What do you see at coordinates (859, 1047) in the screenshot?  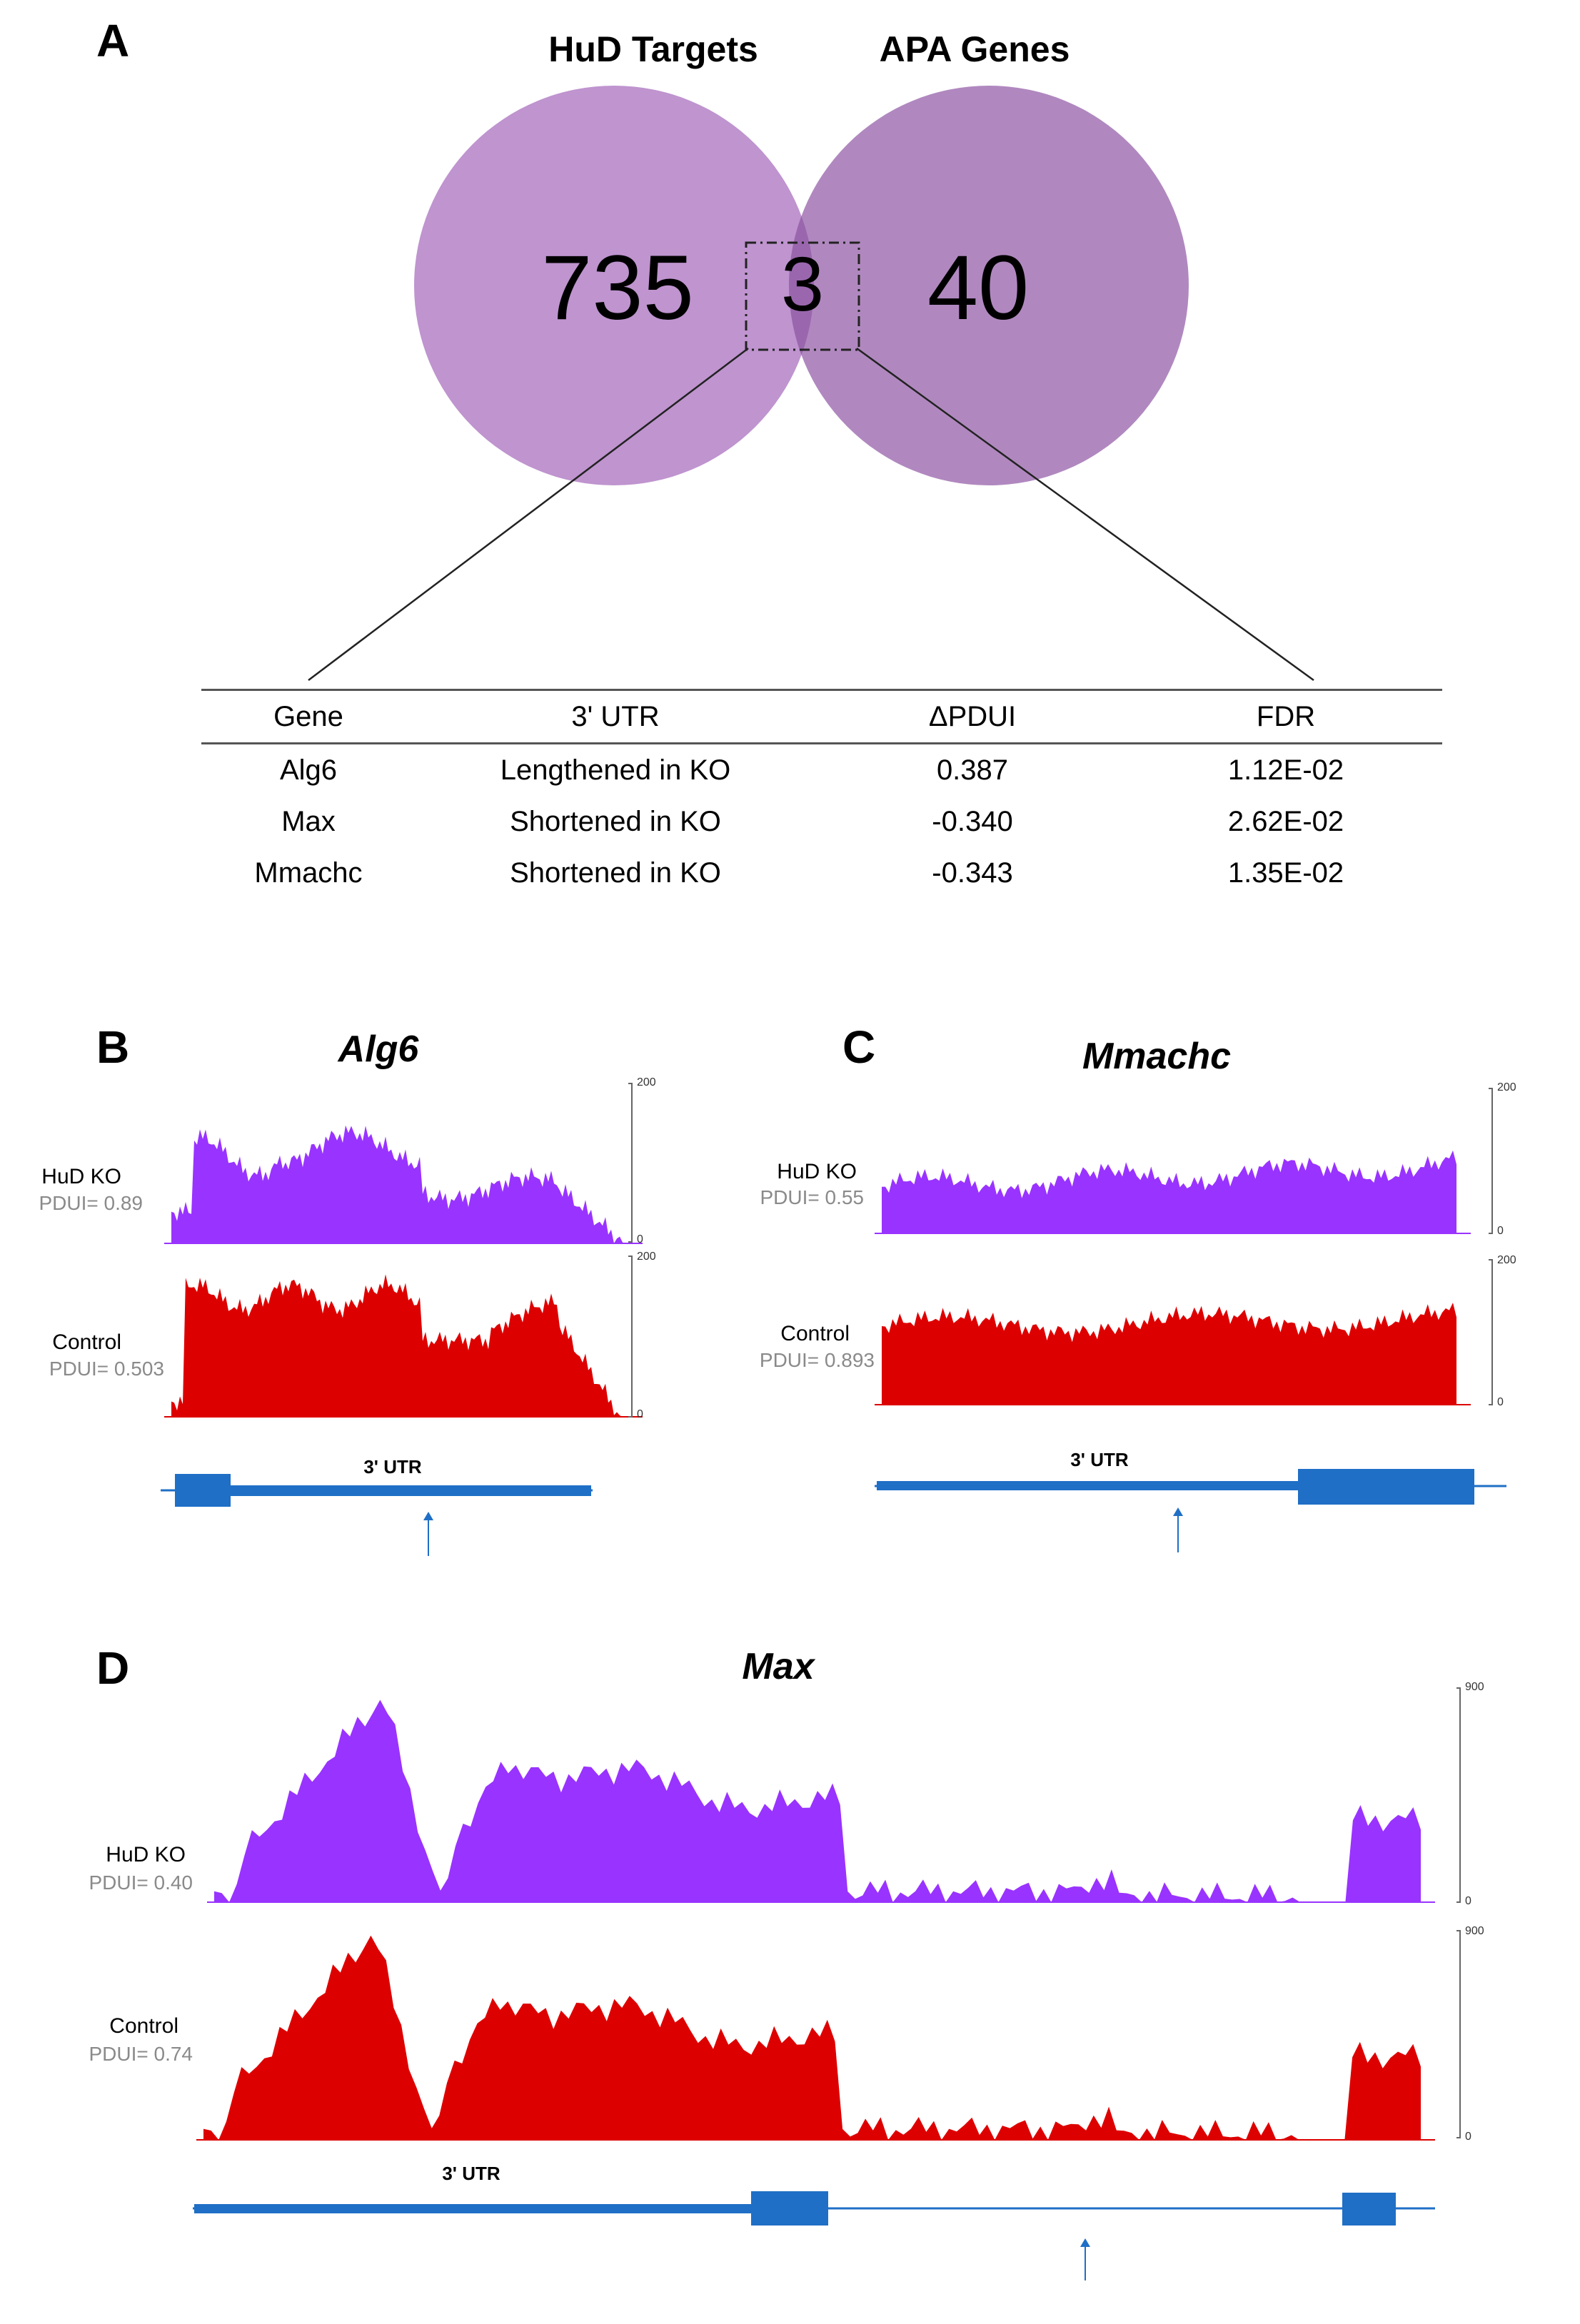 I see `panel-c-letter: C` at bounding box center [859, 1047].